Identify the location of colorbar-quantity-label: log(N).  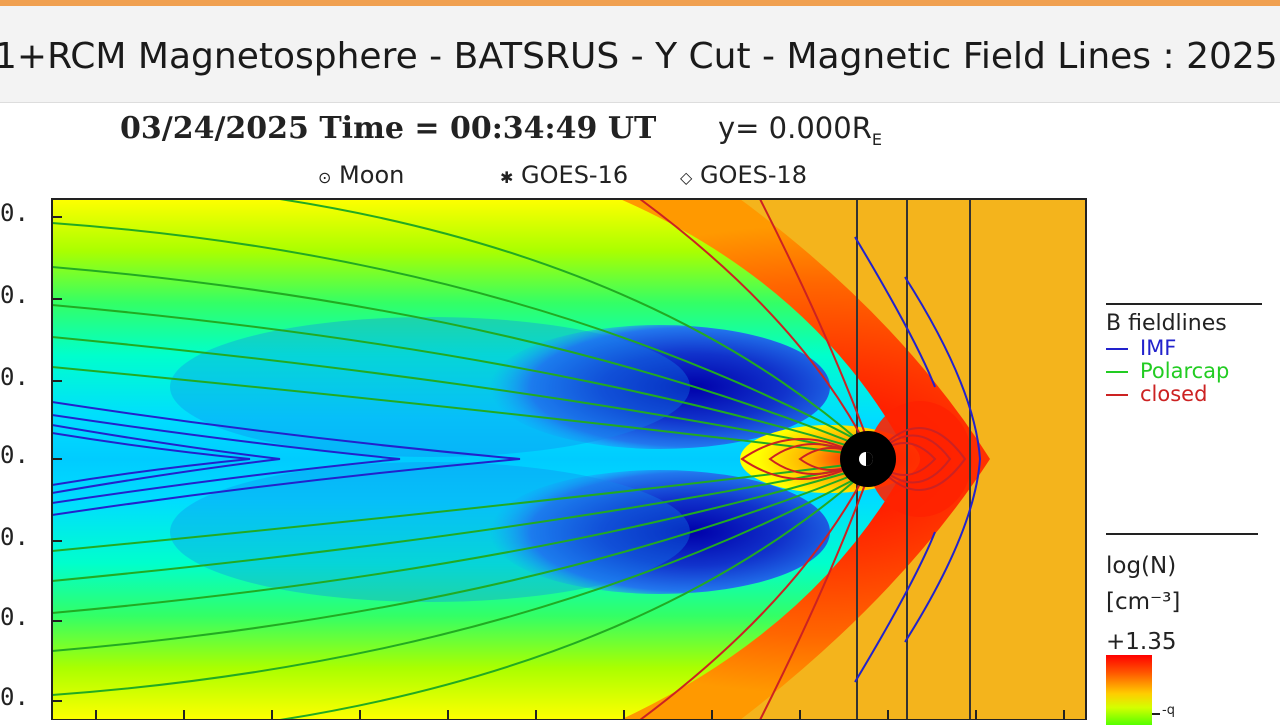
(1141, 566).